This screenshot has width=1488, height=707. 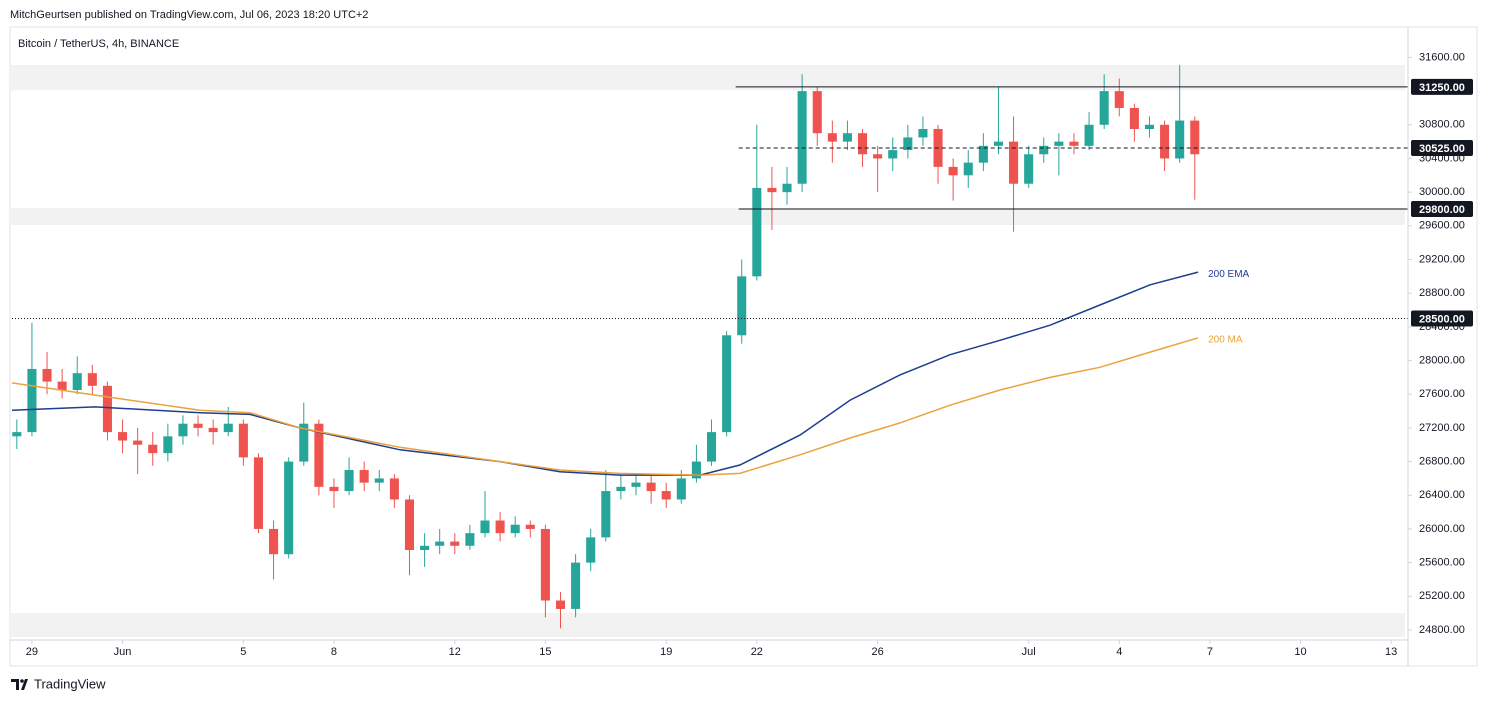 I want to click on x-tick-label: Jul, so click(x=1029, y=652).